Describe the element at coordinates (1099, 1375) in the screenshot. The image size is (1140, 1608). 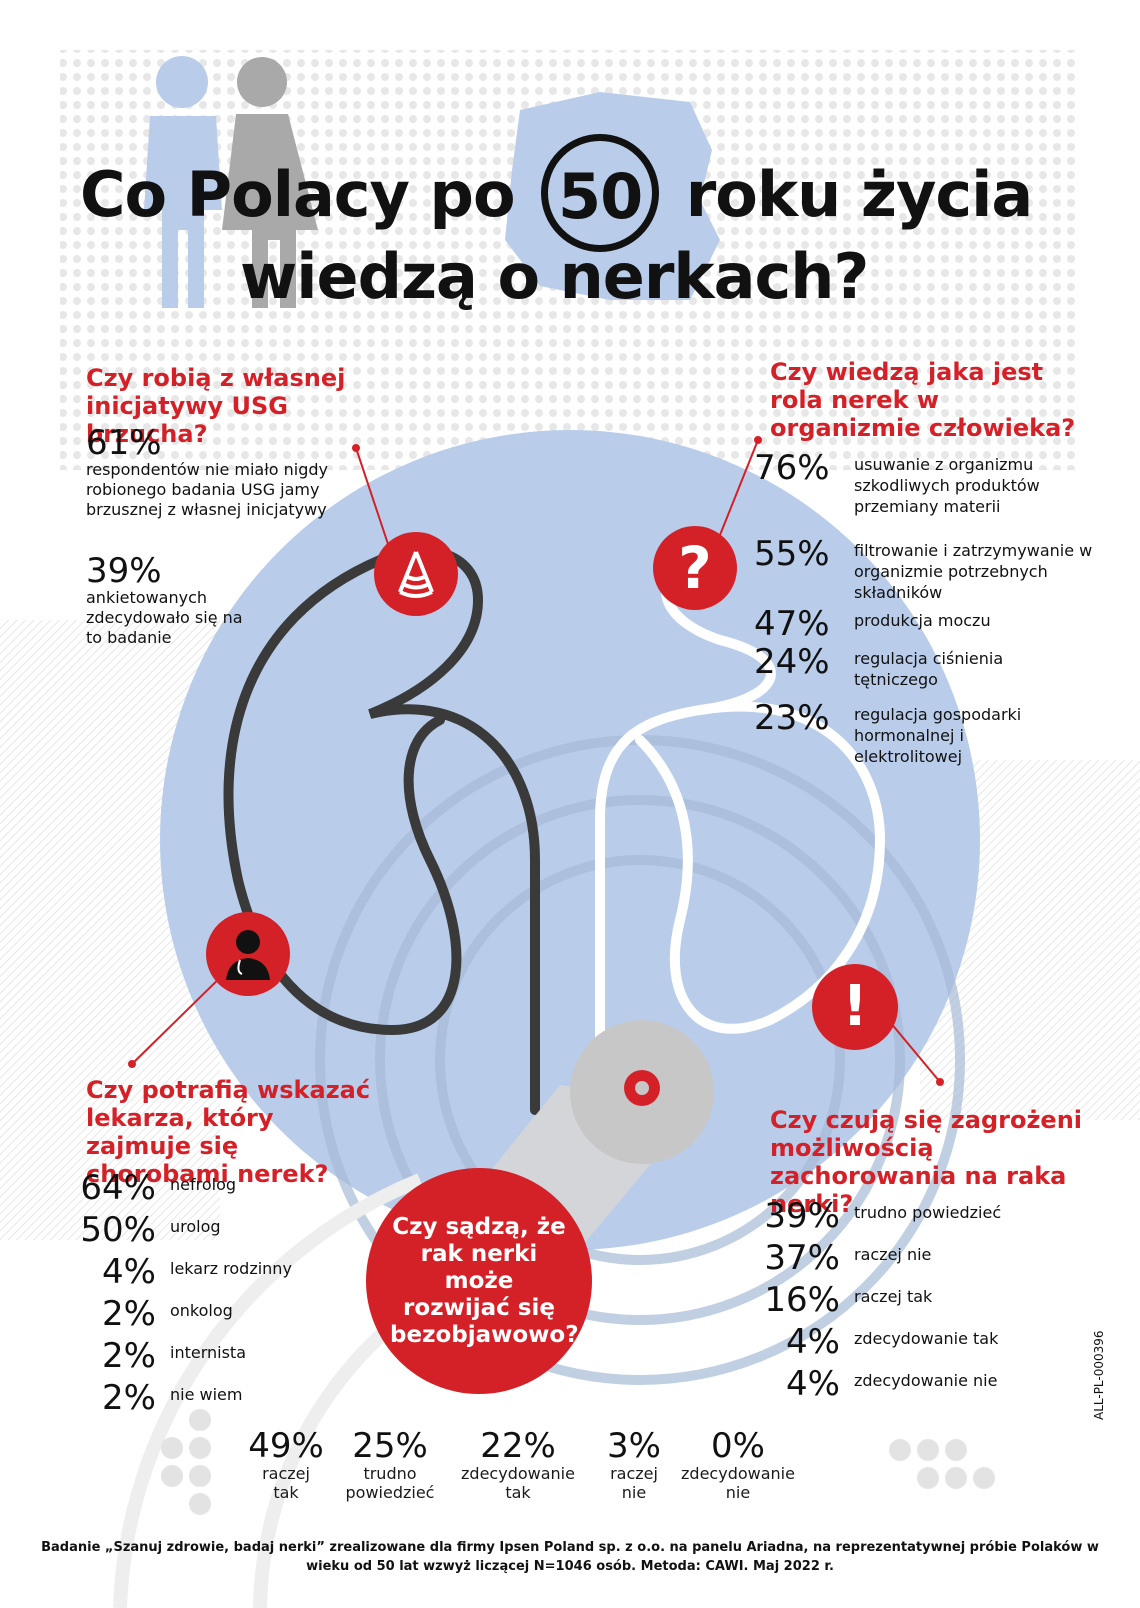
I see `document-code: ALL-PL-000396` at that location.